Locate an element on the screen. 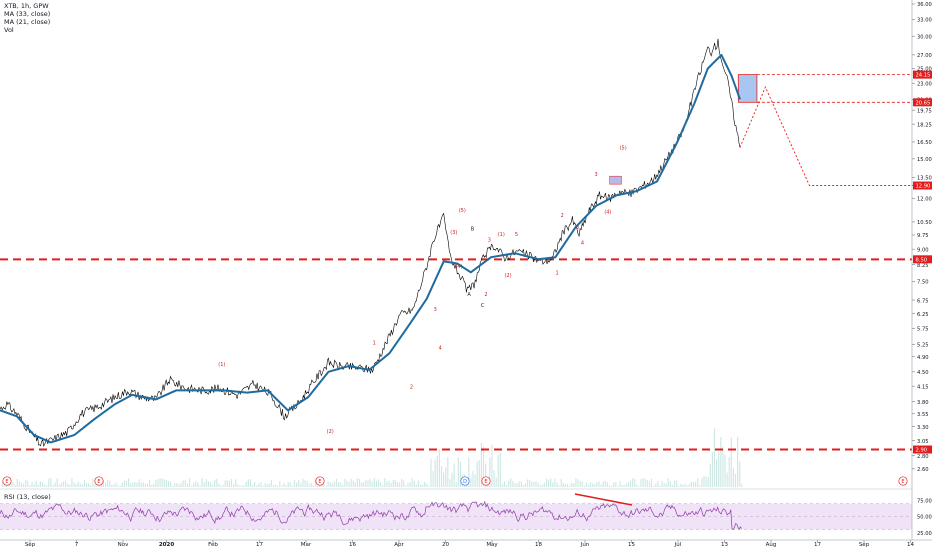  price-tick-label: 3.30 is located at coordinates (923, 428).